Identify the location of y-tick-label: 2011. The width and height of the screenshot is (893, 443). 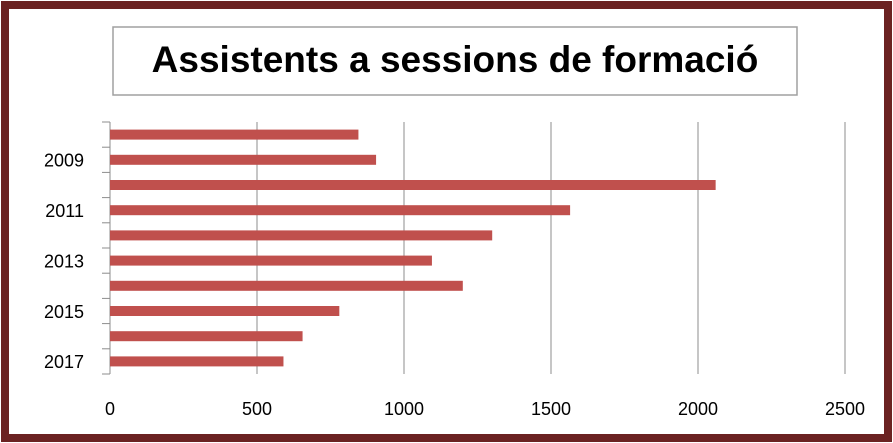
(64, 211).